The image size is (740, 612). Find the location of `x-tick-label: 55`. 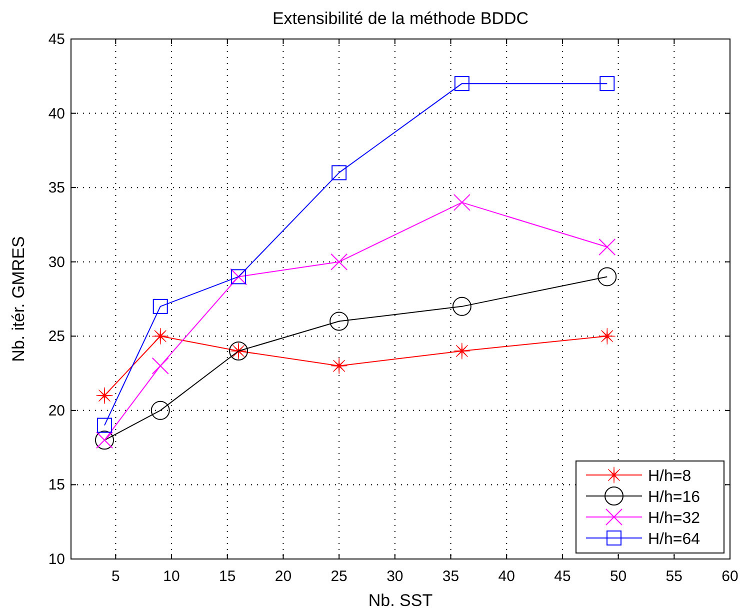

x-tick-label: 55 is located at coordinates (674, 576).